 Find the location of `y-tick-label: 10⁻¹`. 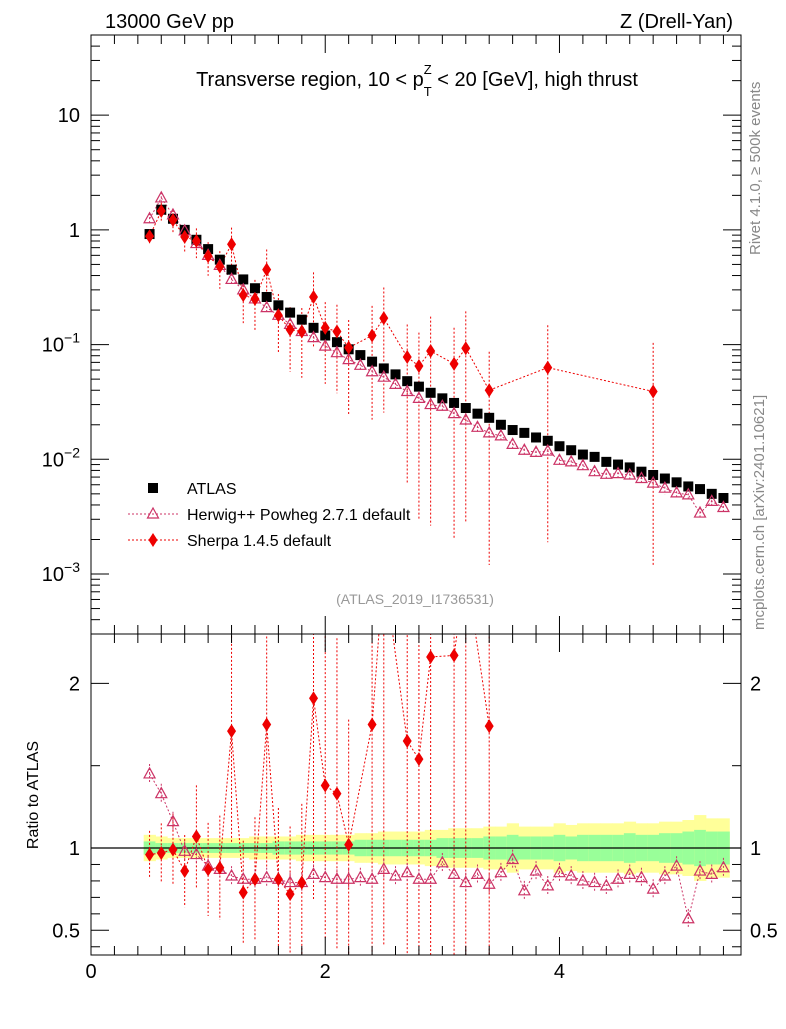

y-tick-label: 10⁻¹ is located at coordinates (61, 343).